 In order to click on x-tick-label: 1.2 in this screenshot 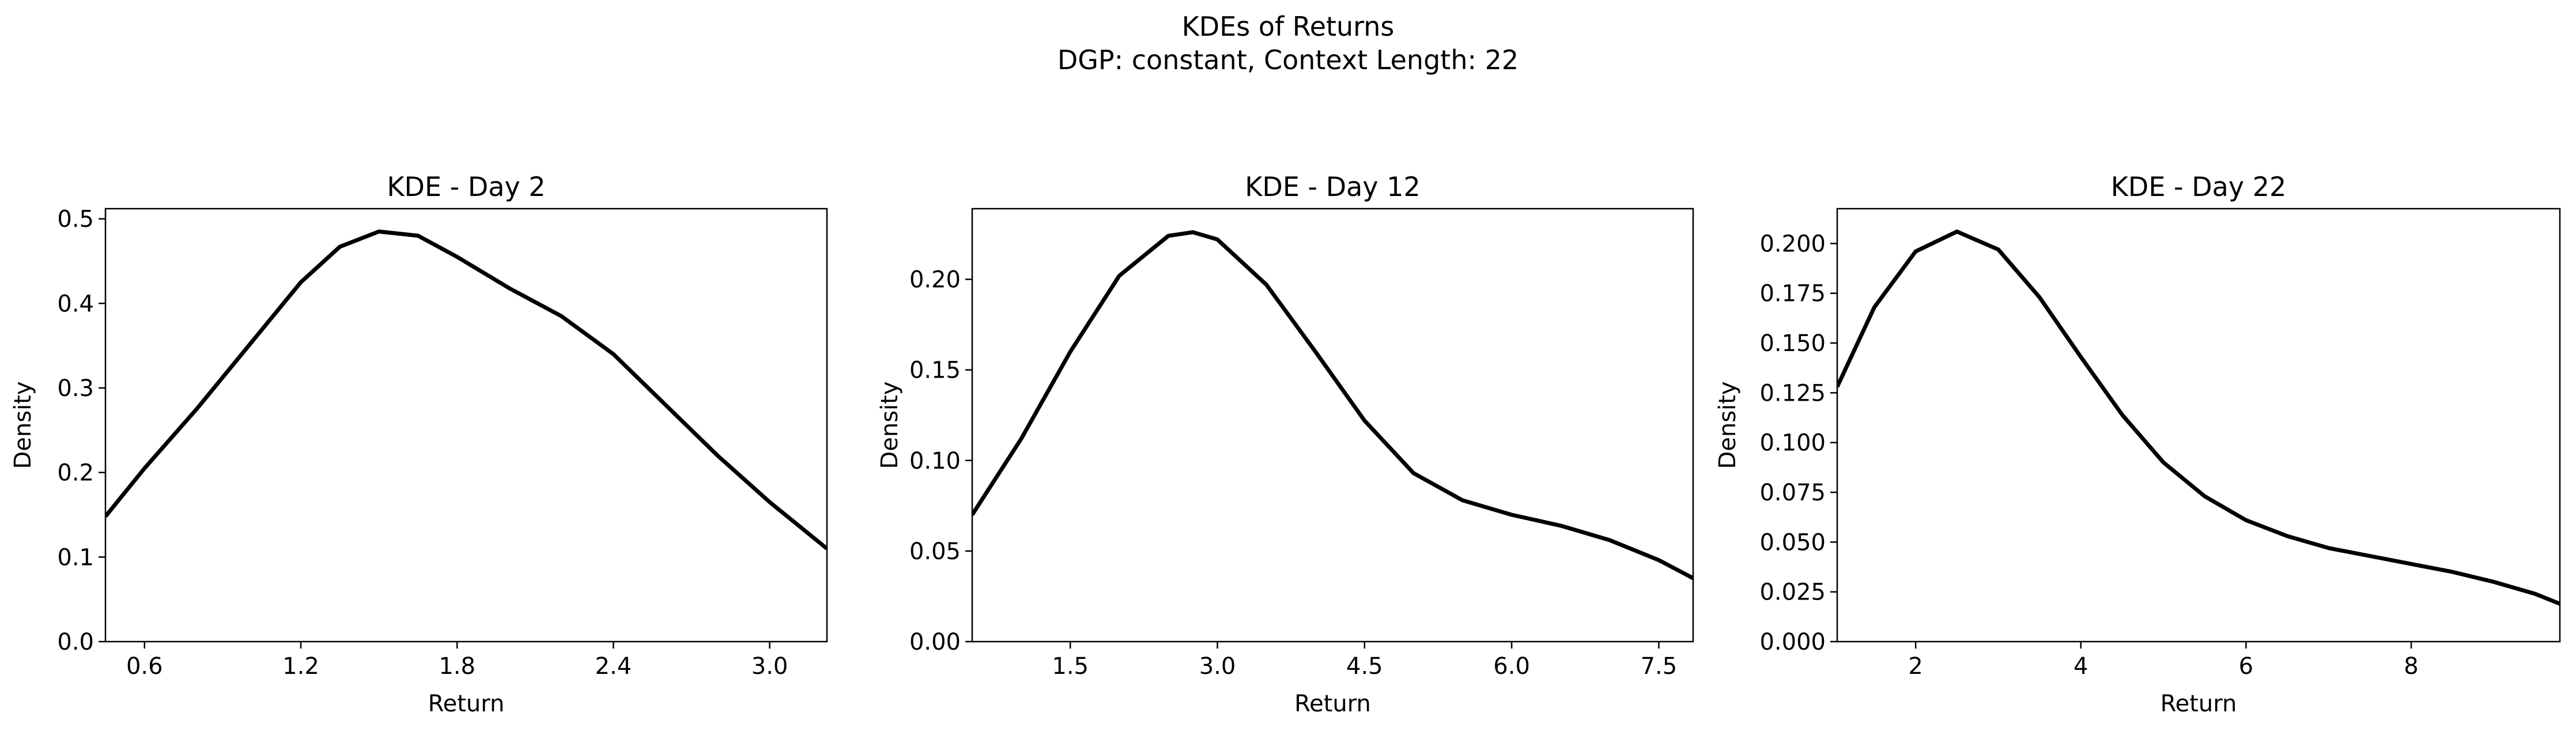, I will do `click(300, 666)`.